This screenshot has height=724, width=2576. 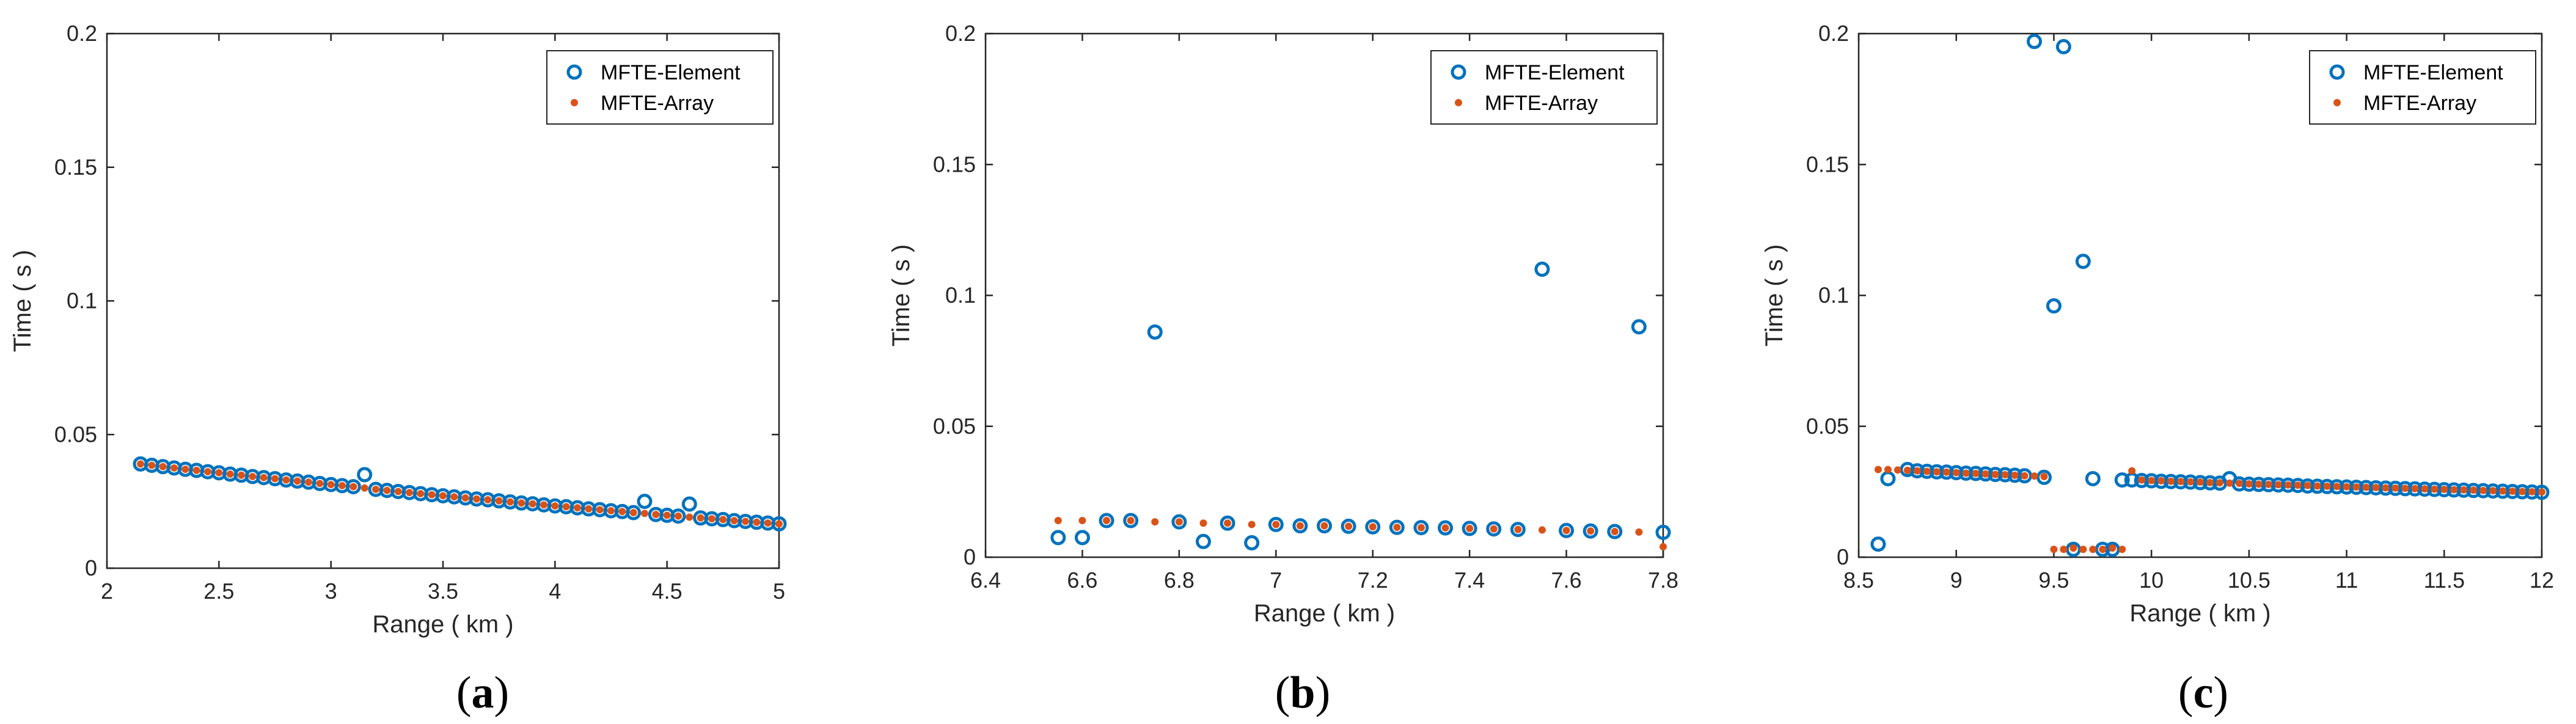 I want to click on x-tick-label: 10, so click(x=2151, y=580).